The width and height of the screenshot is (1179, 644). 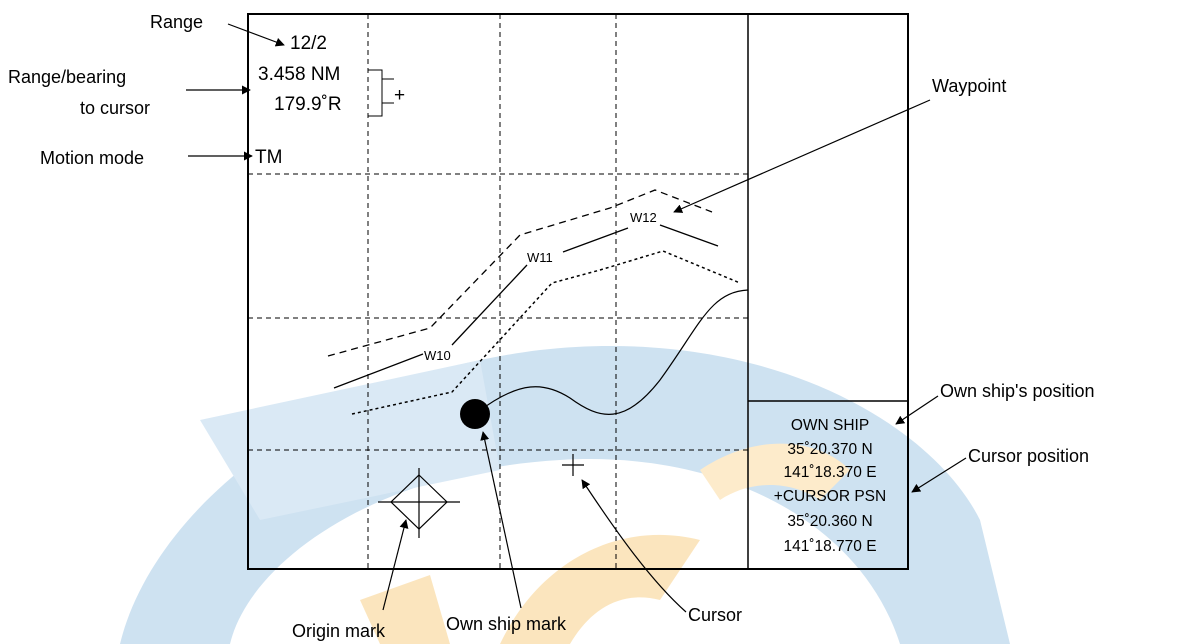 I want to click on arrow-cursor, so click(x=634, y=546).